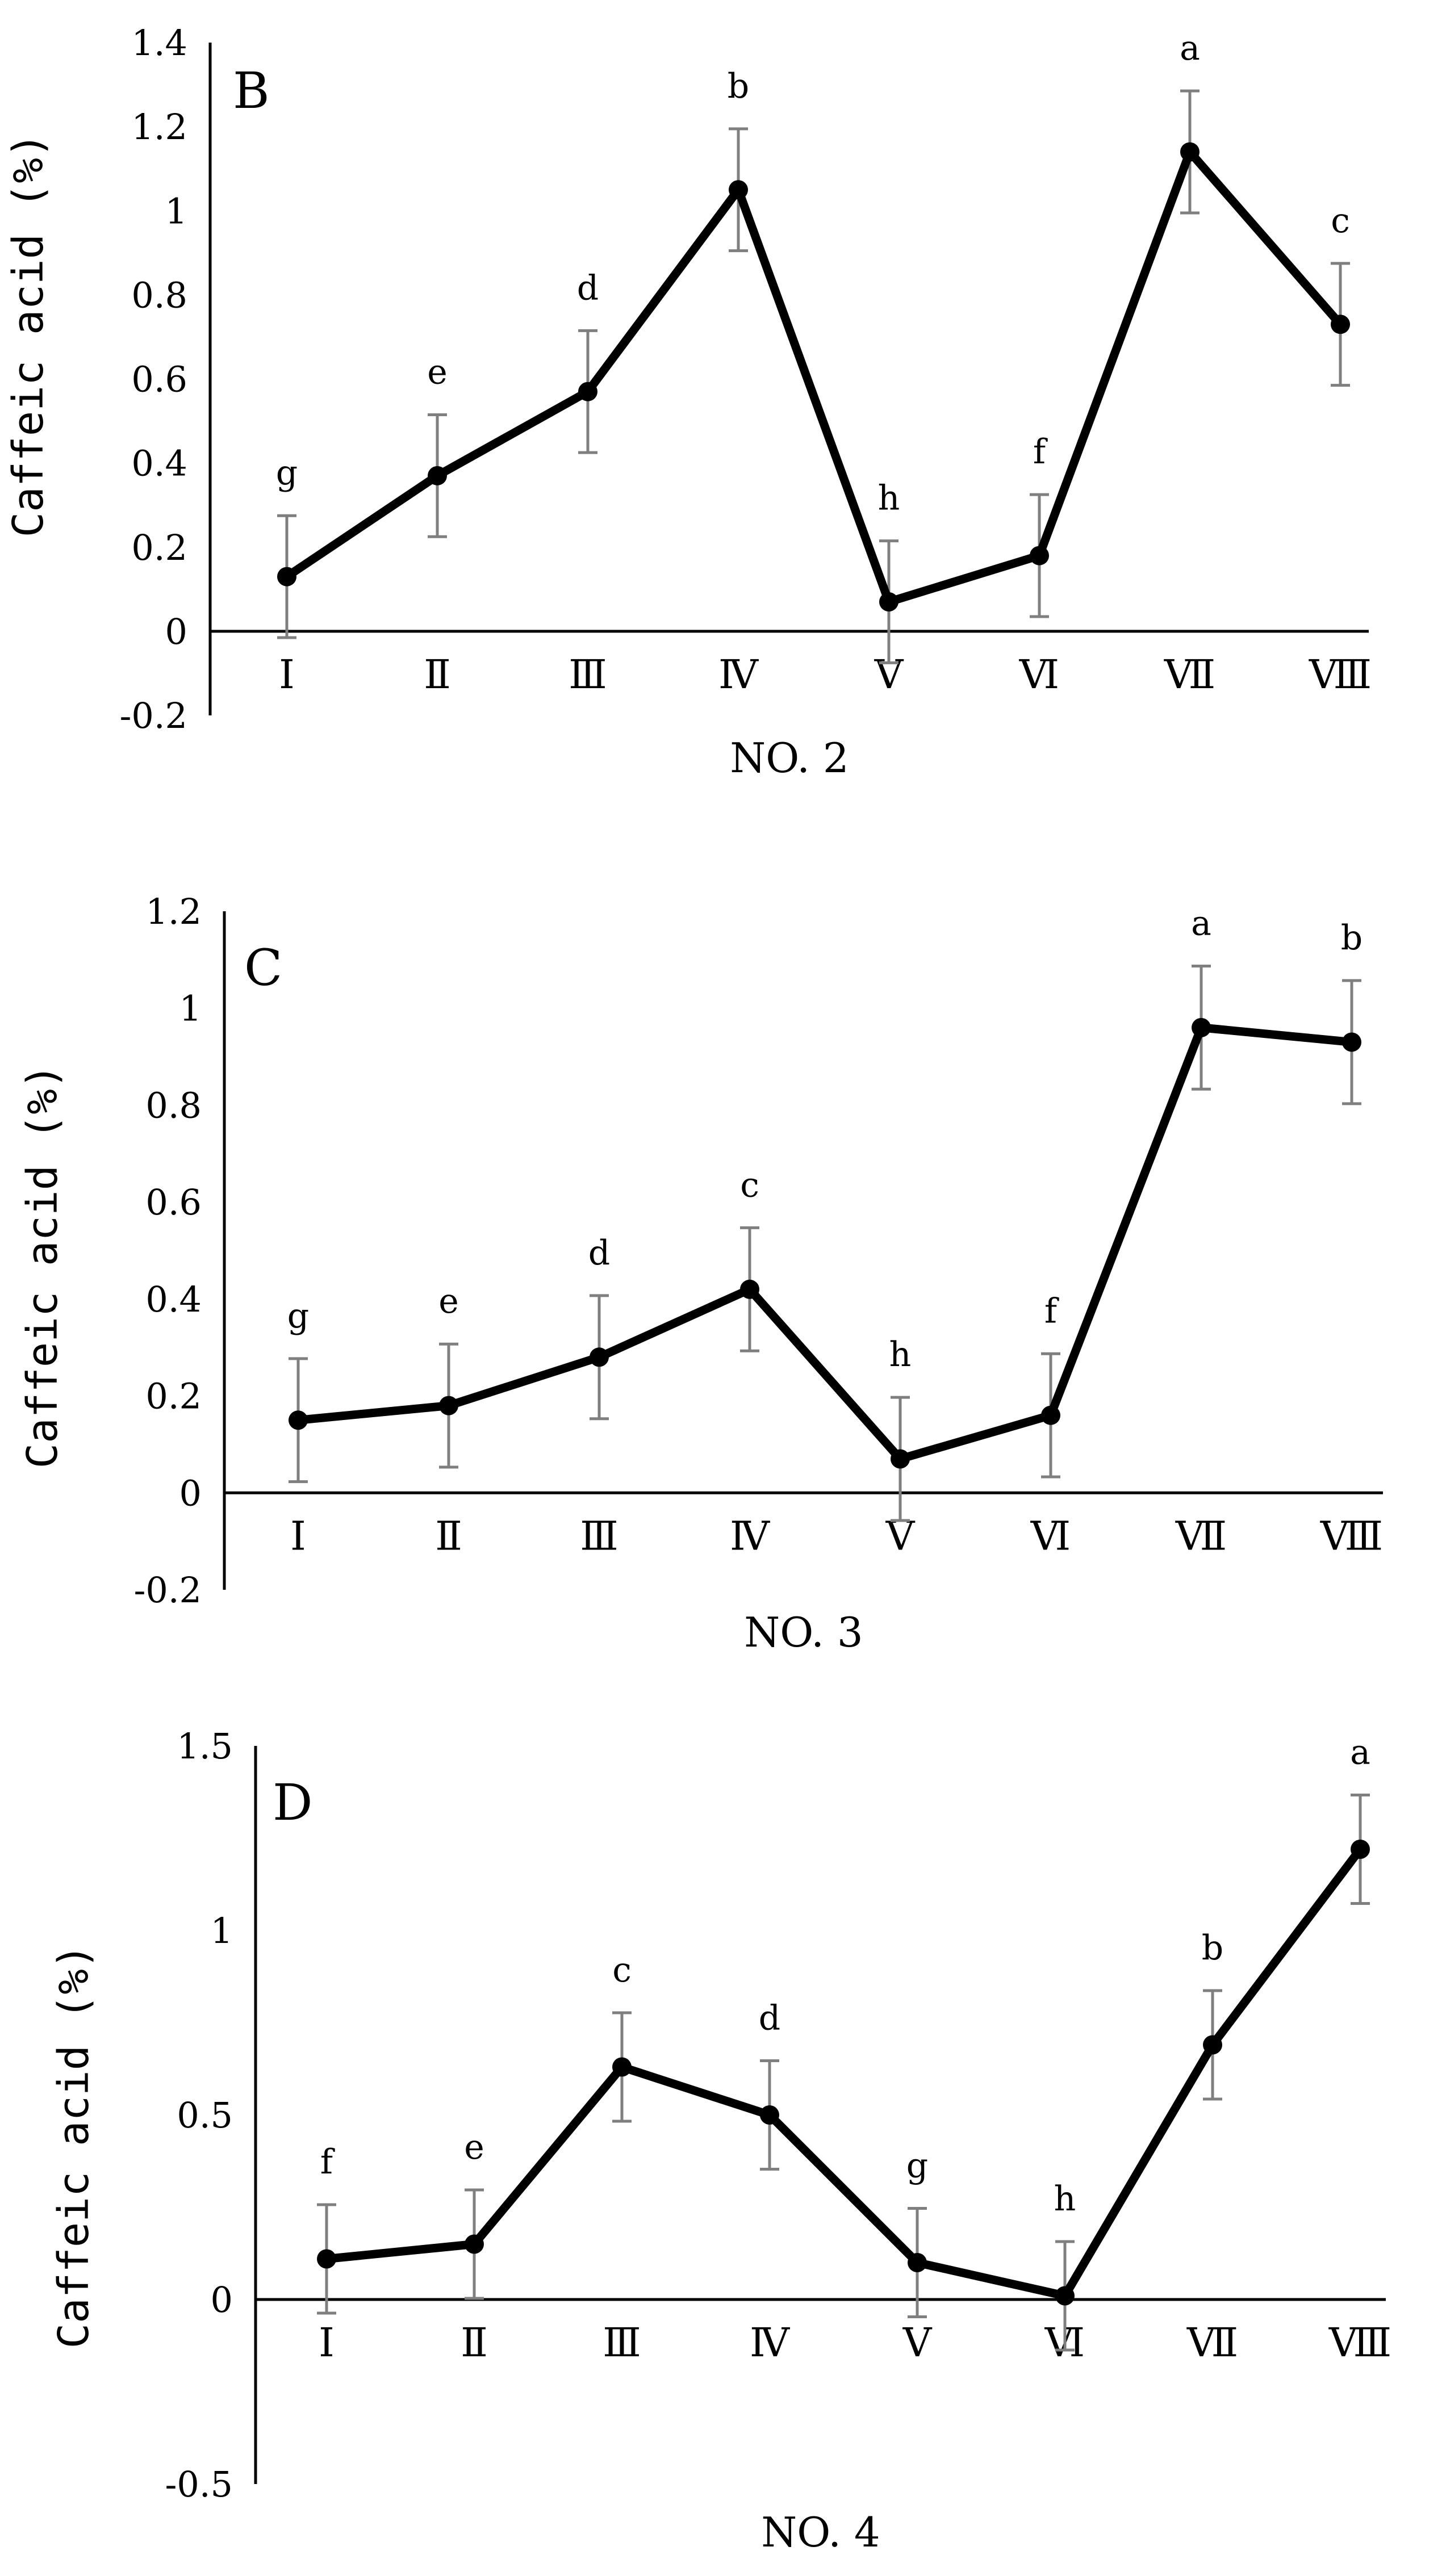  Describe the element at coordinates (1190, 48) in the screenshot. I see `chart-b-significance-label: a` at that location.